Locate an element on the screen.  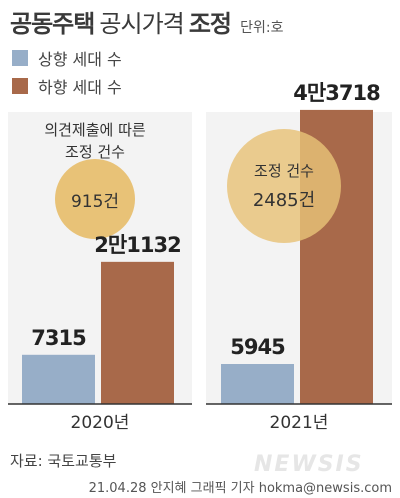
title-light: 공시가격 is located at coordinates (141, 24).